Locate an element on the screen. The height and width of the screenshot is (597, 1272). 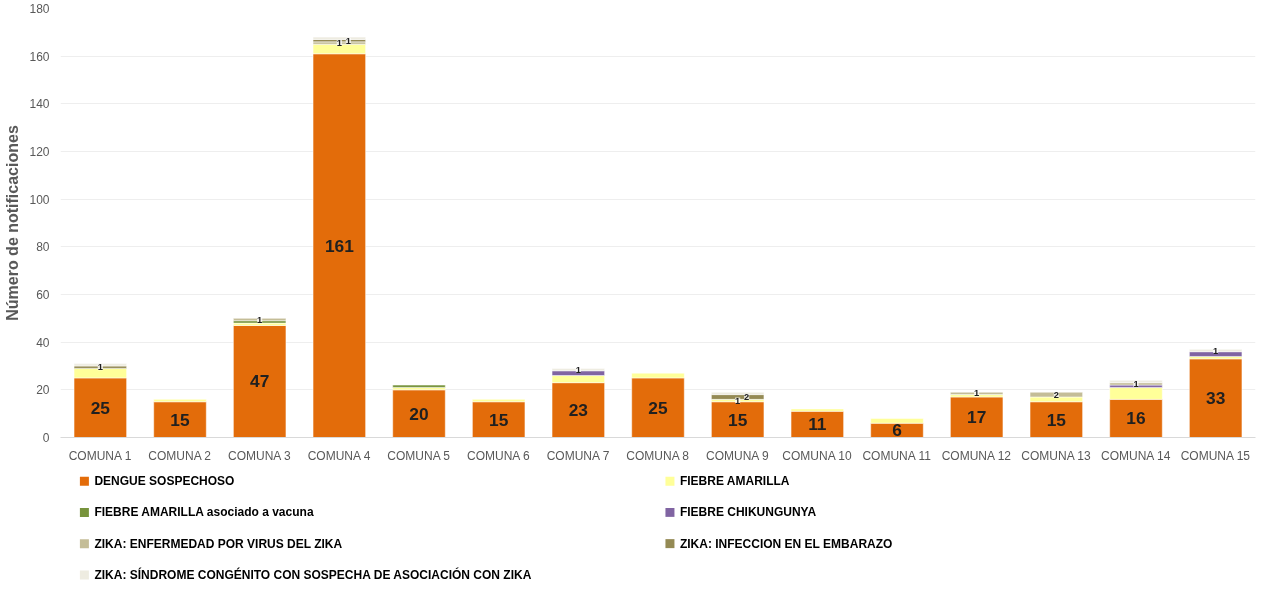
x-tick-label: COMUNA 7 is located at coordinates (578, 455).